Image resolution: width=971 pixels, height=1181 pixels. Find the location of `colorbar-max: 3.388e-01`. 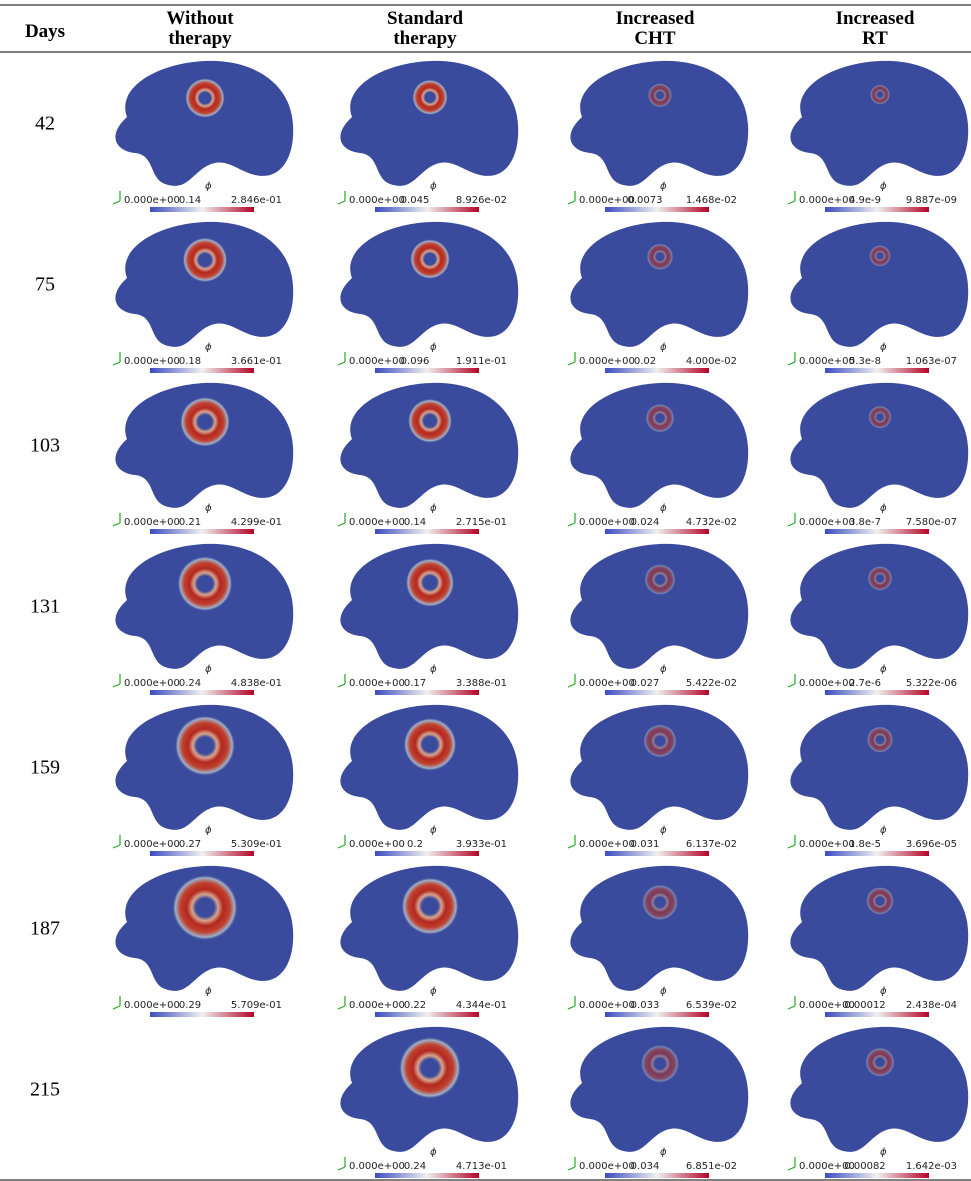

colorbar-max: 3.388e-01 is located at coordinates (481, 683).